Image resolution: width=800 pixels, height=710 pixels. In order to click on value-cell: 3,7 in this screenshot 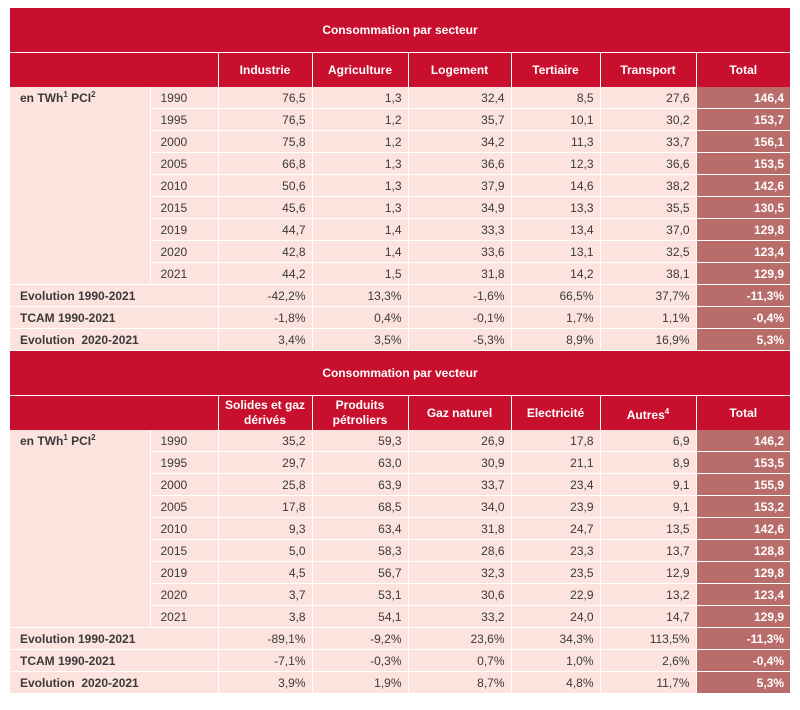, I will do `click(264, 594)`.